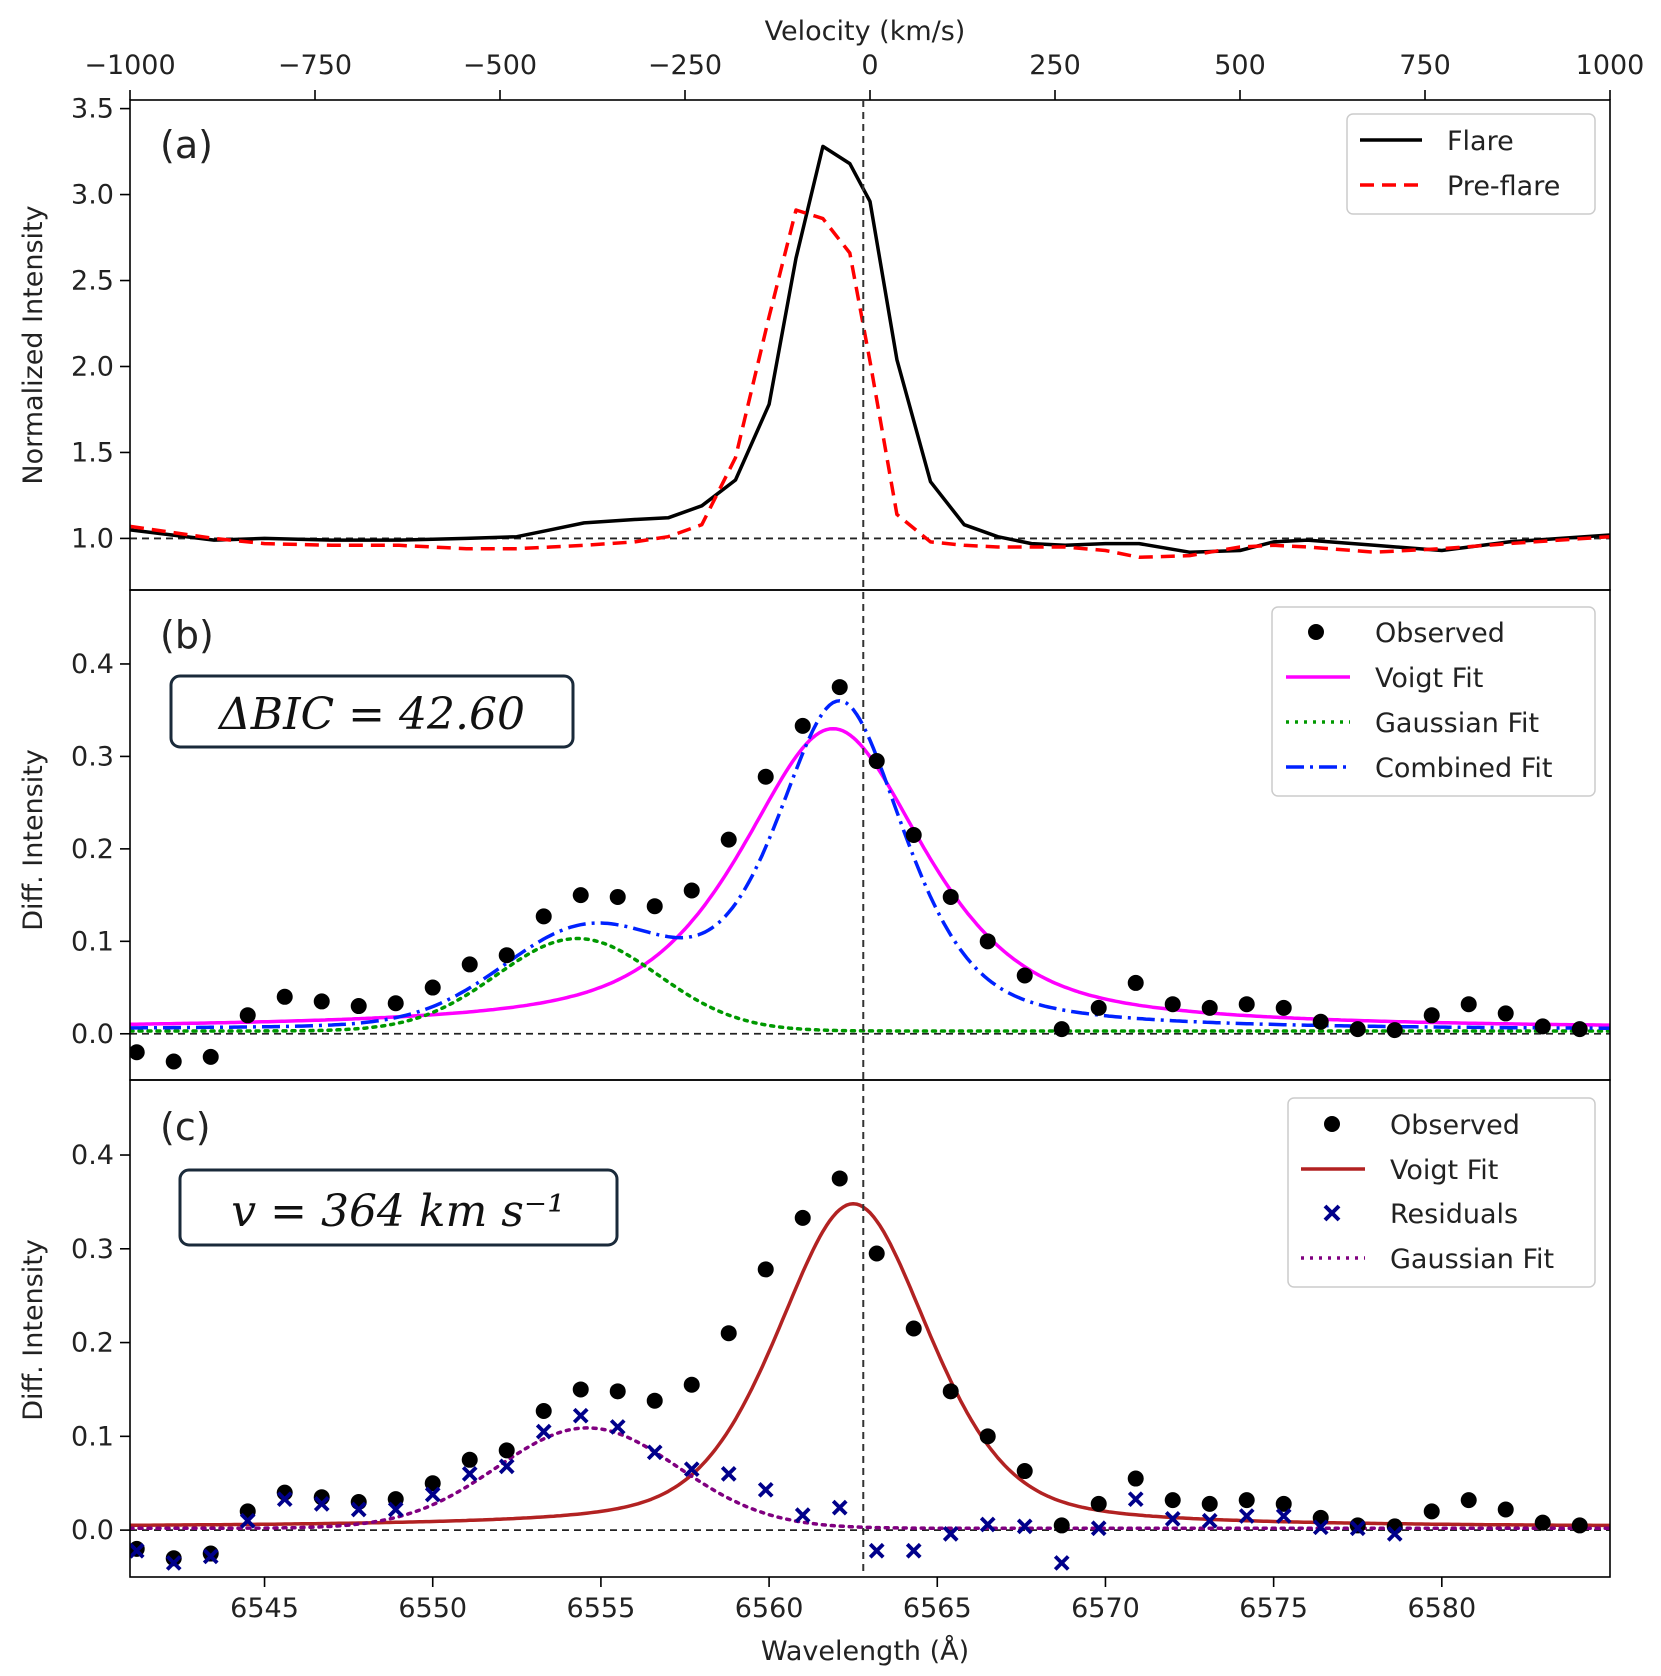  I want to click on legend-c-observed-label: Observed, so click(1455, 1125).